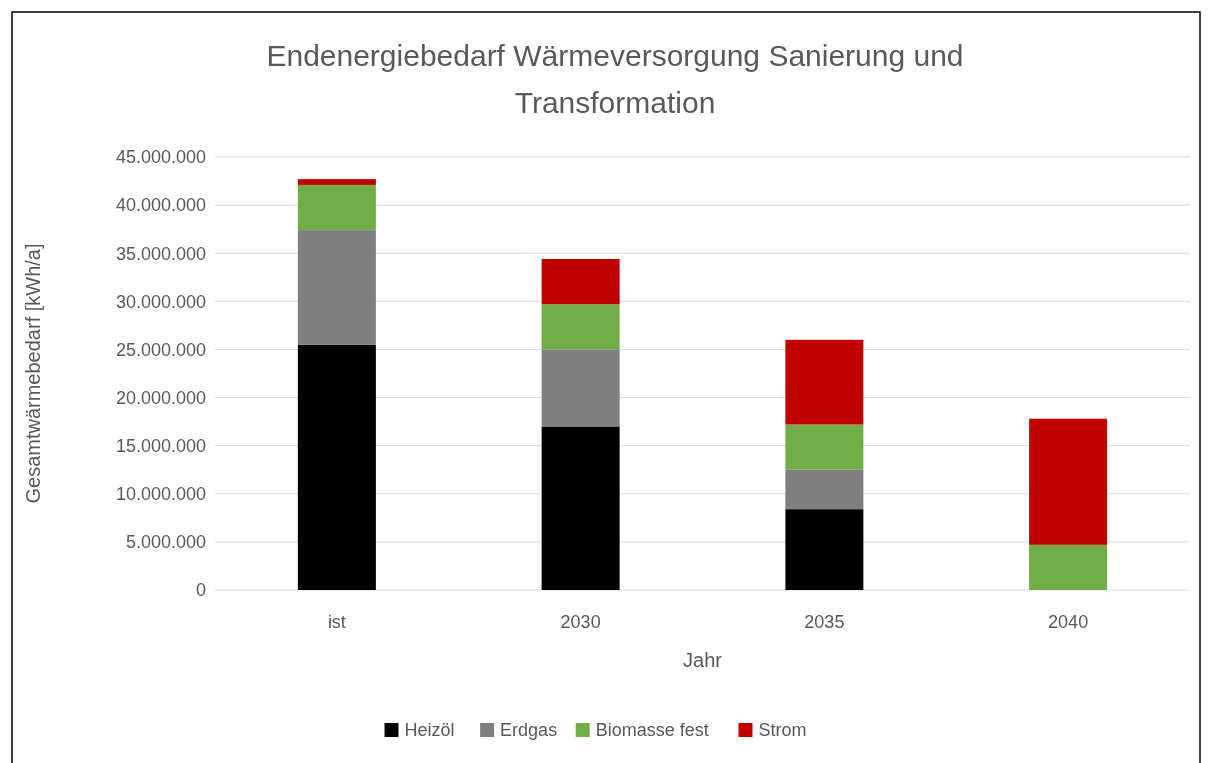 The image size is (1209, 763). I want to click on y-tick-label: 25.000.000, so click(160, 349).